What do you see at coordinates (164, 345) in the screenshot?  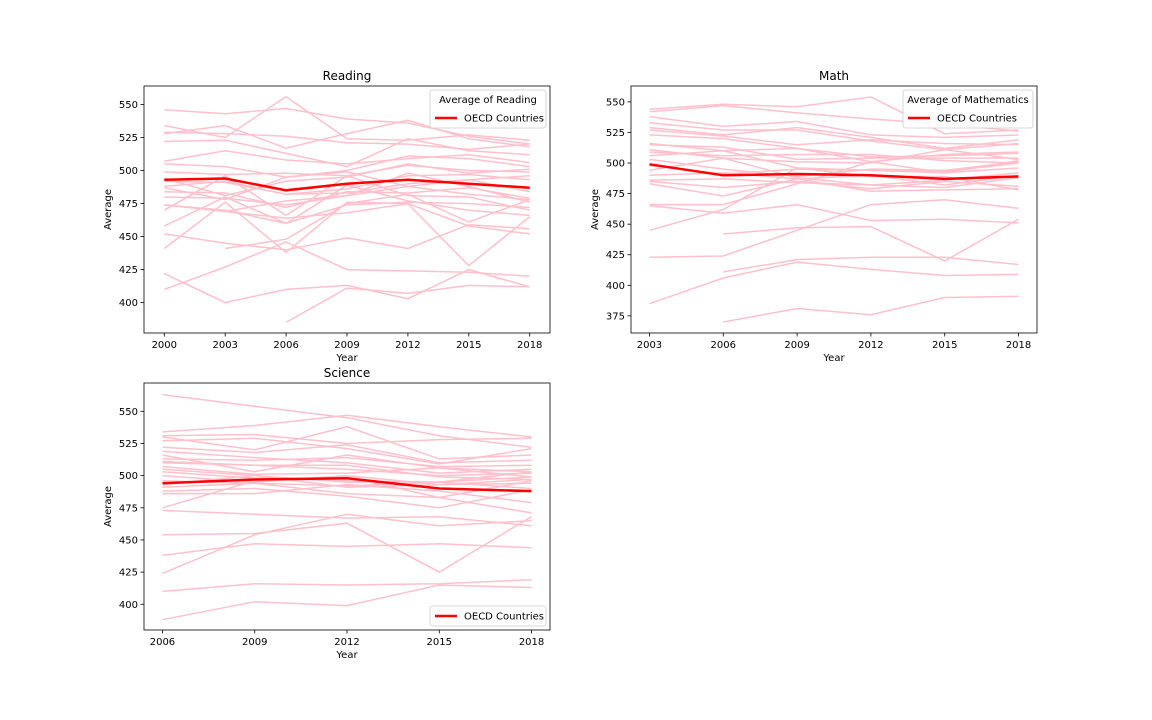 I see `x-tick-label: 2000` at bounding box center [164, 345].